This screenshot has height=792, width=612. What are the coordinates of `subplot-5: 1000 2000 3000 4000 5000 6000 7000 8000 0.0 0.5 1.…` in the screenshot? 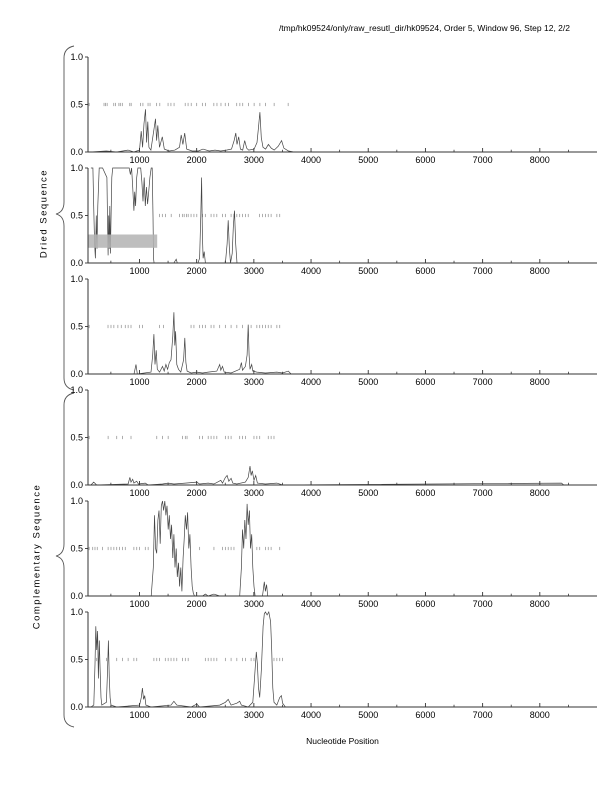 It's located at (335, 554).